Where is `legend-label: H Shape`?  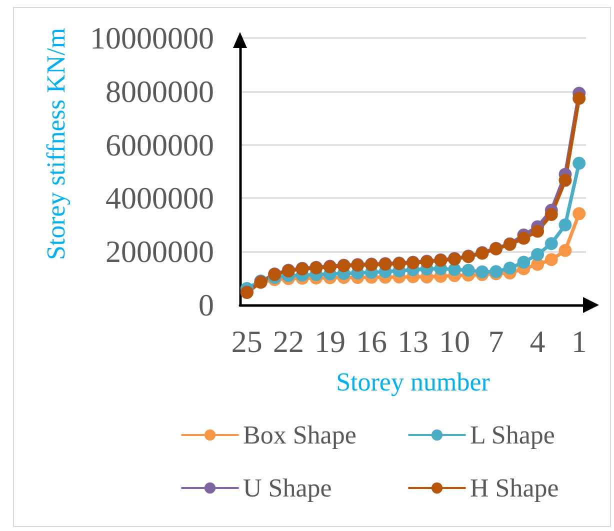 legend-label: H Shape is located at coordinates (514, 488).